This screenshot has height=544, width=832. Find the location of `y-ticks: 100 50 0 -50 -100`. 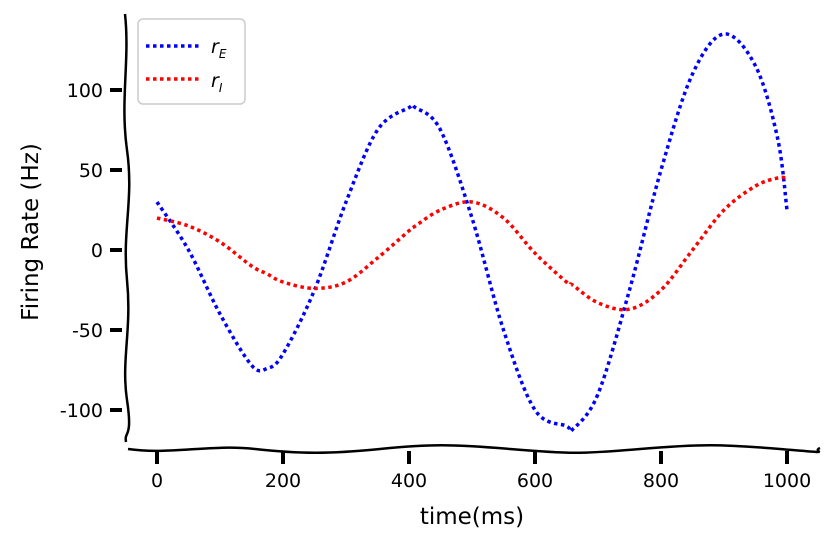

y-ticks: 100 50 0 -50 -100 is located at coordinates (91, 251).